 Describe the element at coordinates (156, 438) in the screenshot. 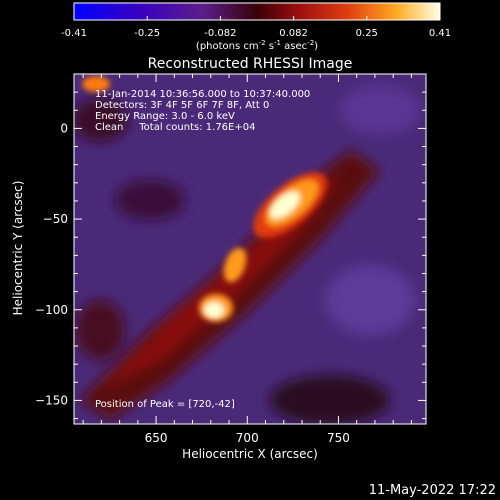

I see `x-tick-label: 650` at that location.